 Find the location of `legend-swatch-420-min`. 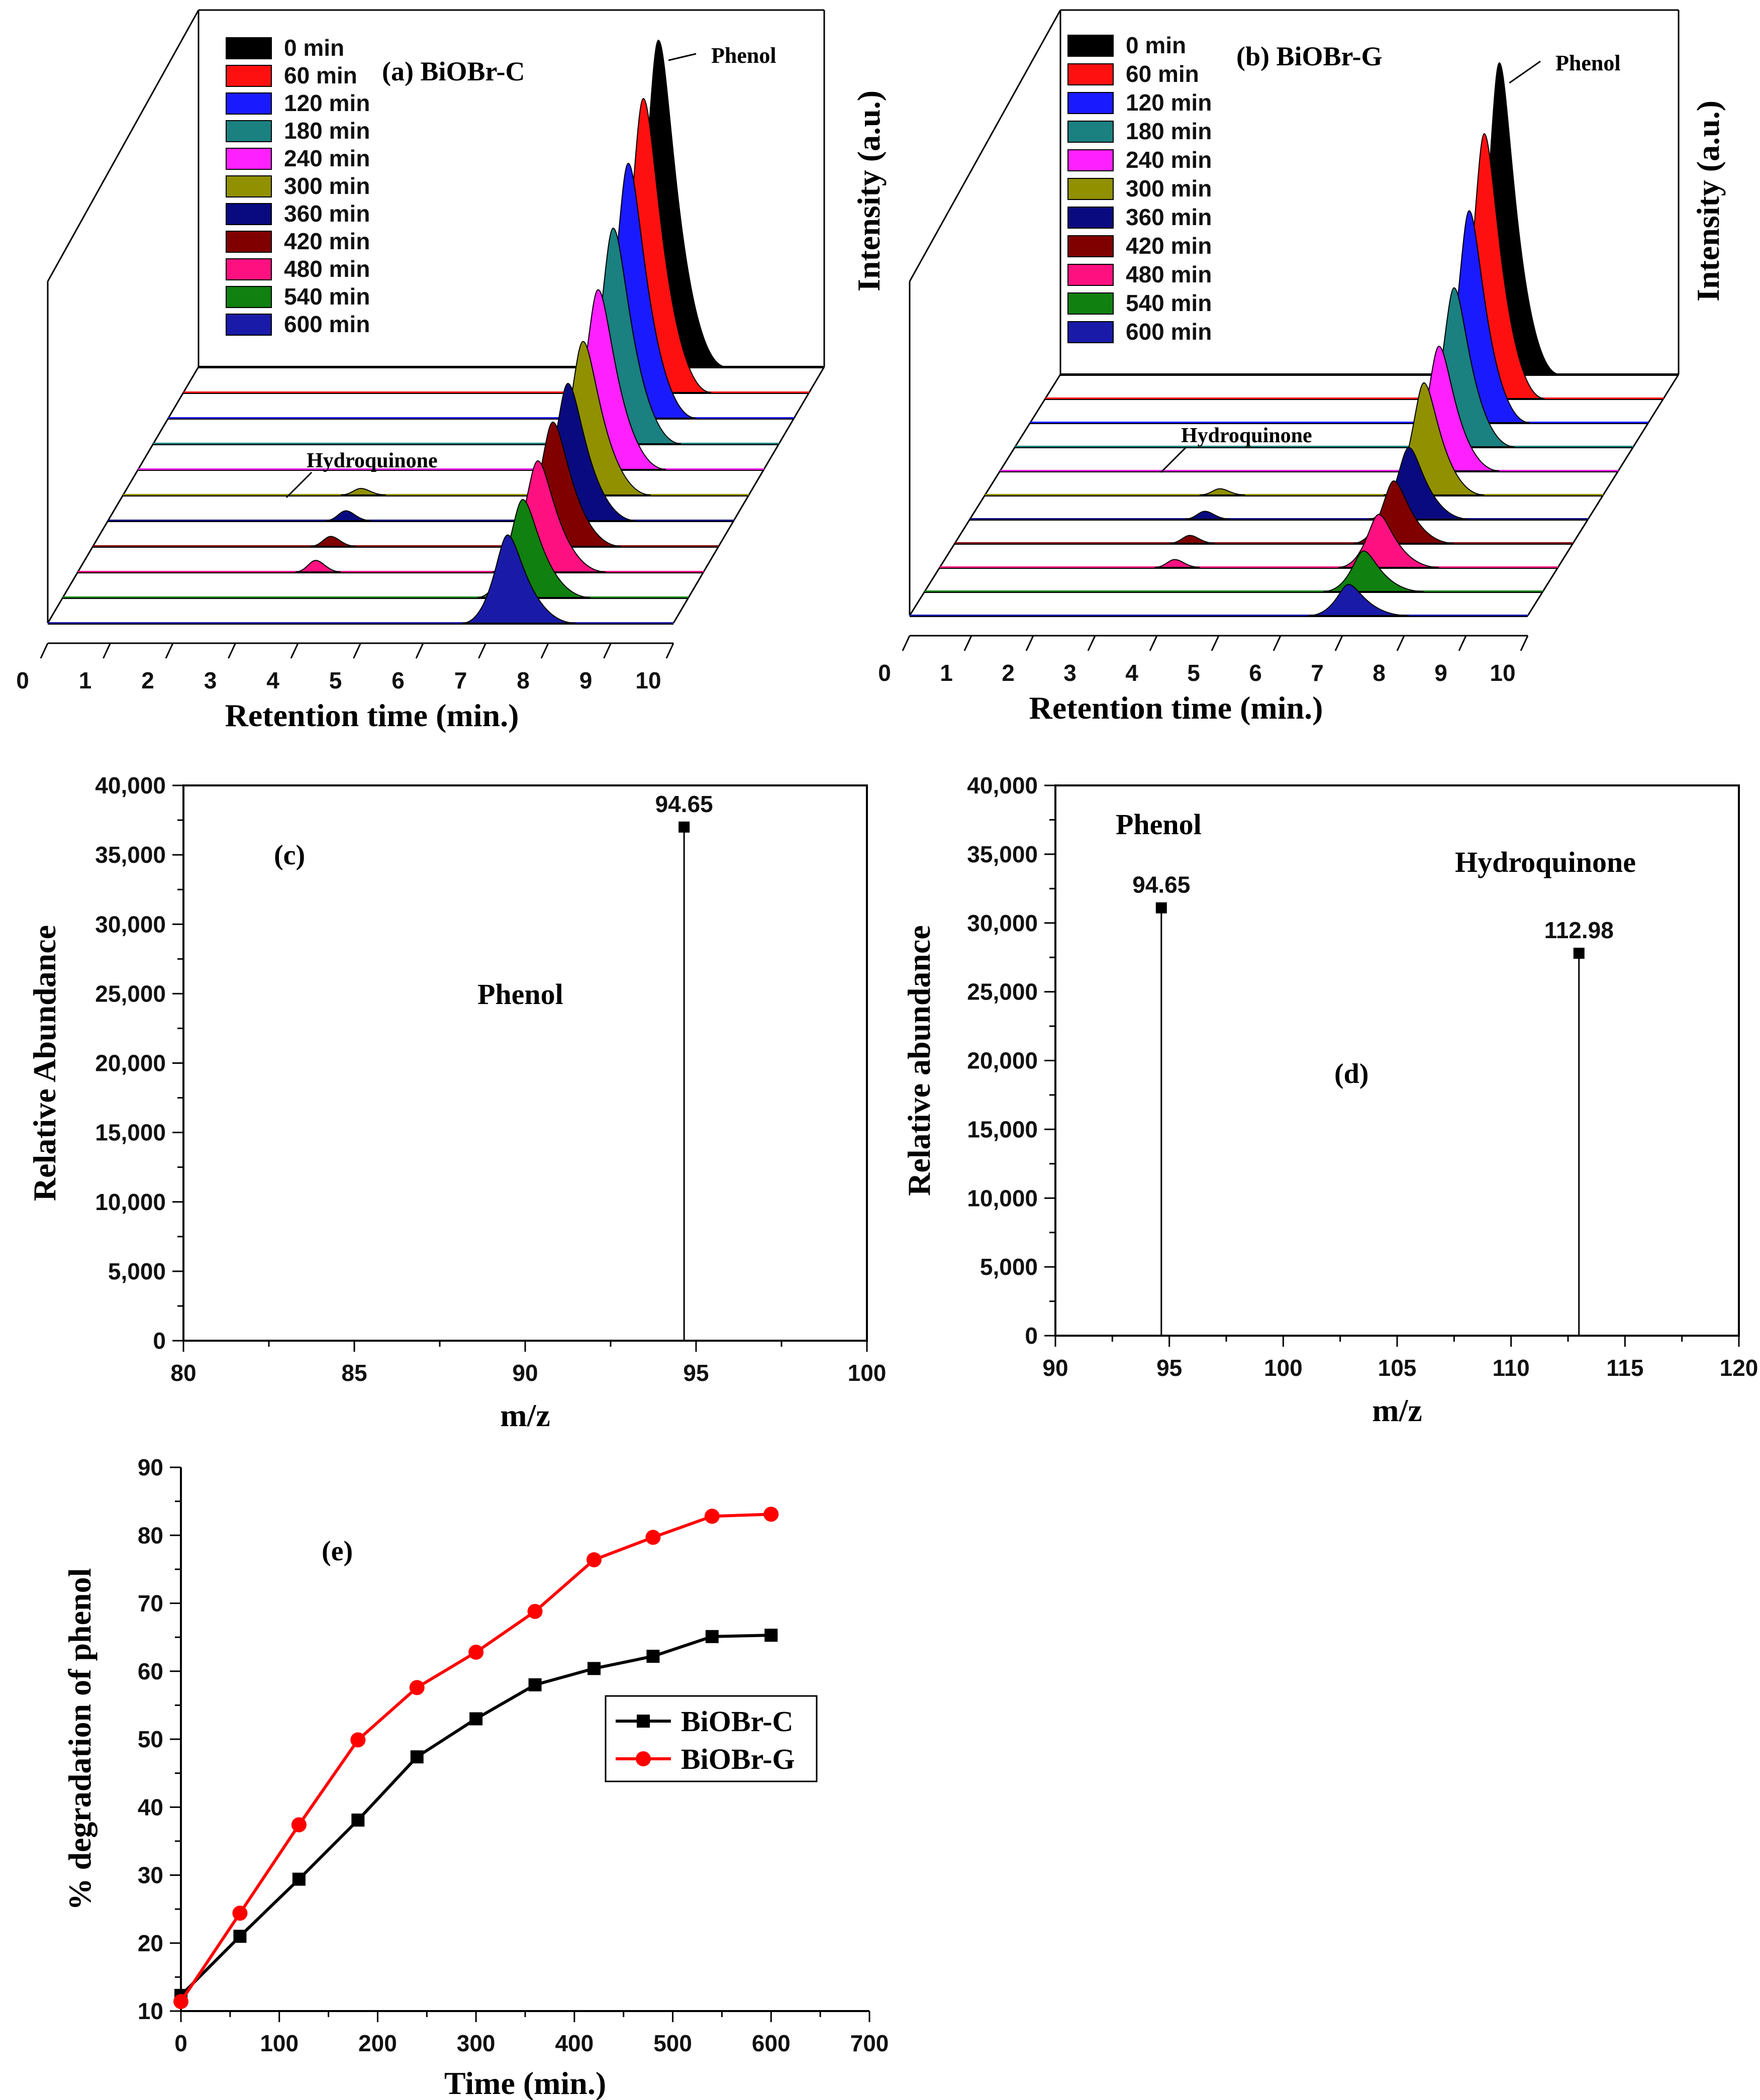

legend-swatch-420-min is located at coordinates (1090, 246).